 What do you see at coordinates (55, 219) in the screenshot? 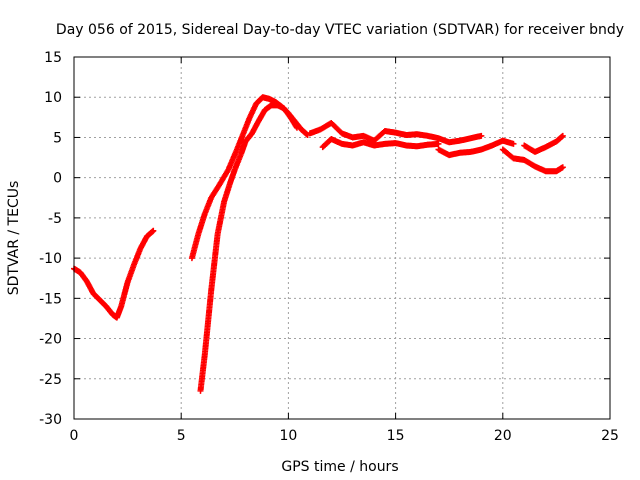
I see `y-tick-label: -5` at bounding box center [55, 219].